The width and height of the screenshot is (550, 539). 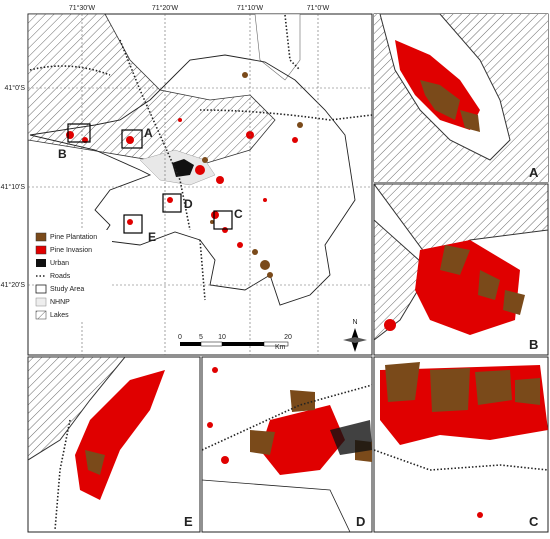 I want to click on inset-marker: C, so click(x=238, y=214).